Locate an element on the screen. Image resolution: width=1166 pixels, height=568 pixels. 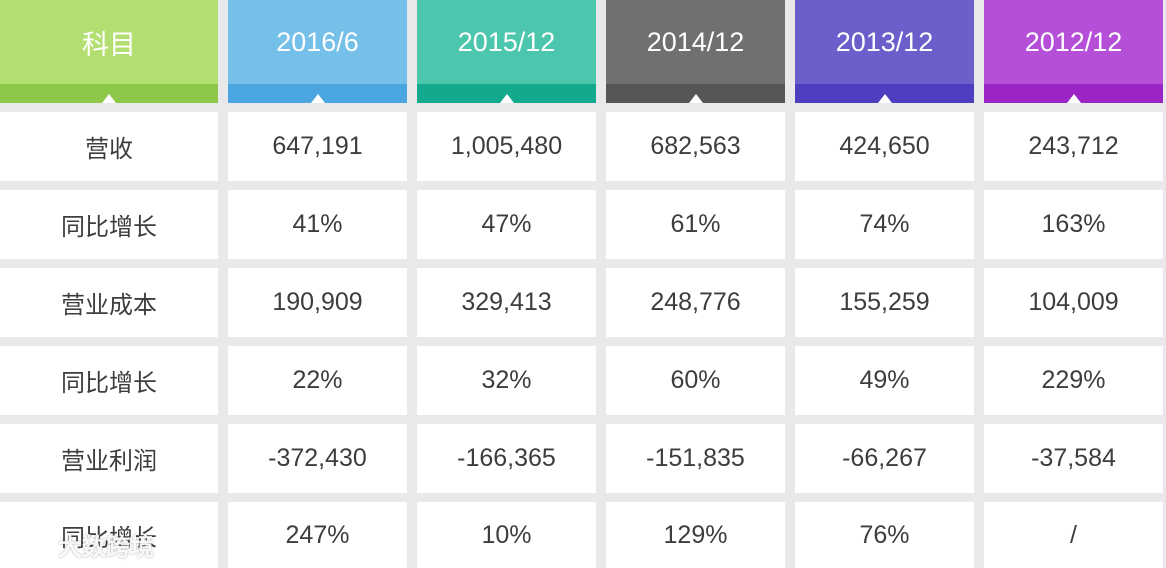
table-cell: / is located at coordinates (1073, 535).